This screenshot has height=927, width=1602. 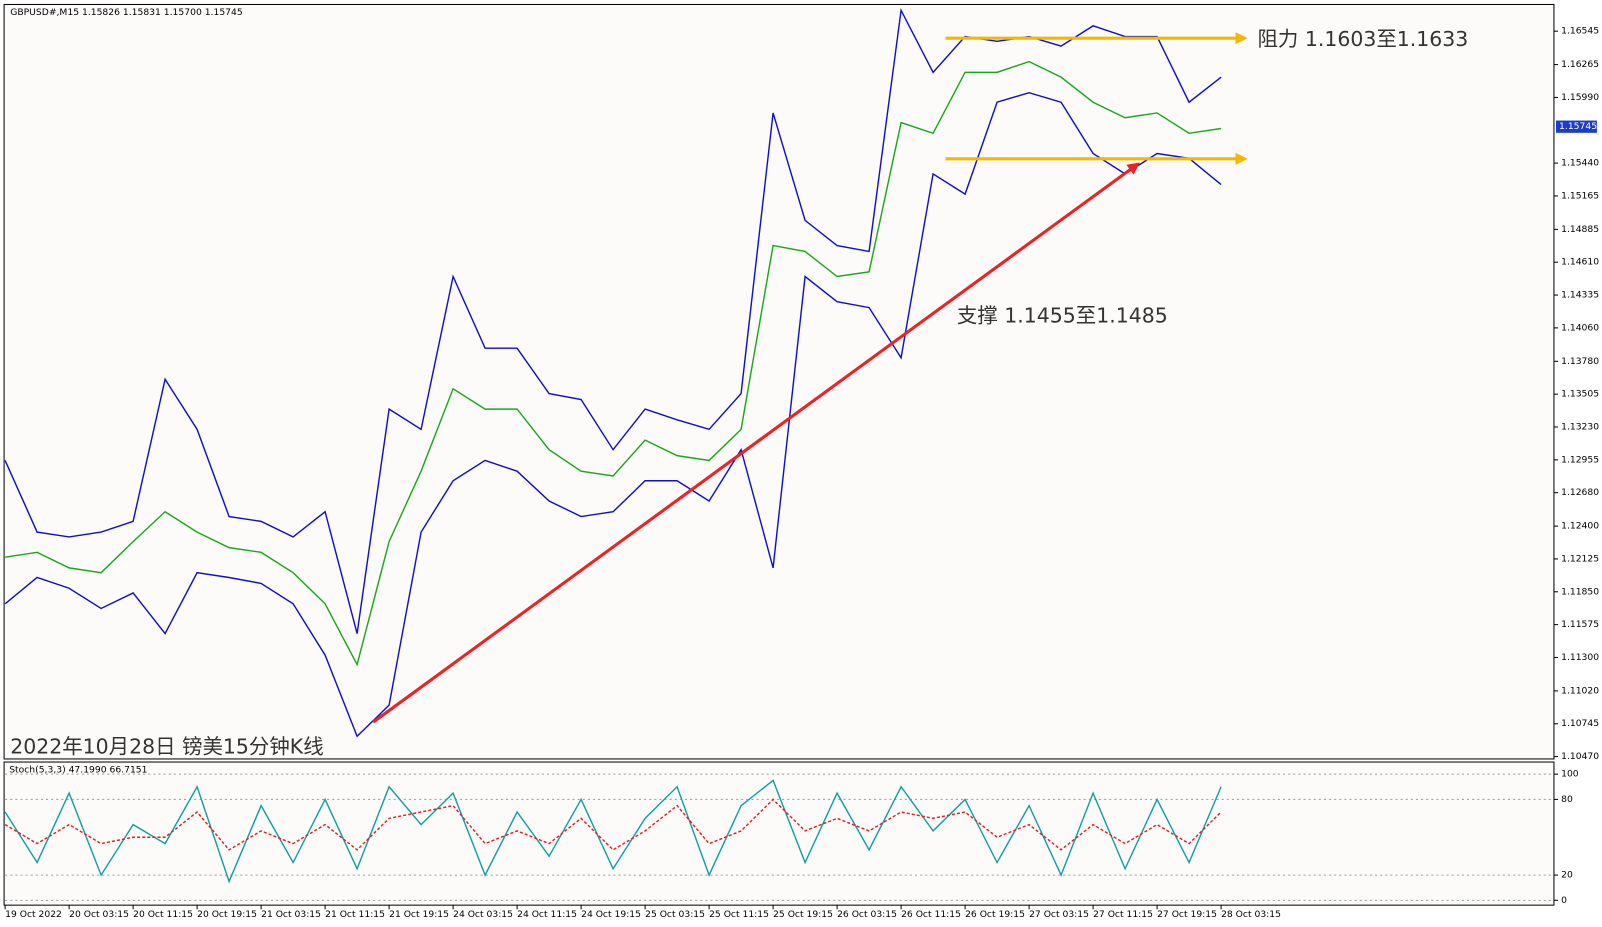 What do you see at coordinates (291, 914) in the screenshot?
I see `x-tick-label: 21 Oct 03:15` at bounding box center [291, 914].